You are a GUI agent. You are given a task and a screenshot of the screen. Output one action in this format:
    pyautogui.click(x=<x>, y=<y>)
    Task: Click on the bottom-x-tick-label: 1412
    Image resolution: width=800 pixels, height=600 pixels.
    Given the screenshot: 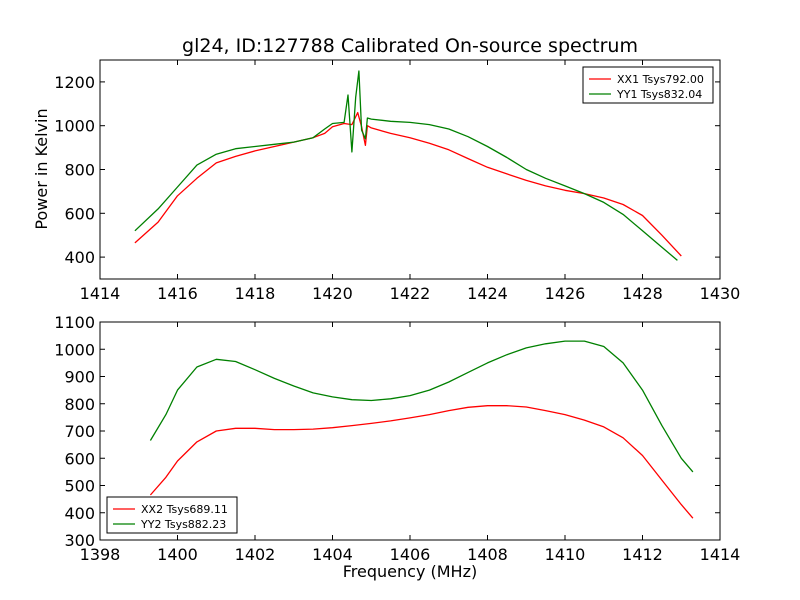 What is the action you would take?
    pyautogui.click(x=642, y=554)
    